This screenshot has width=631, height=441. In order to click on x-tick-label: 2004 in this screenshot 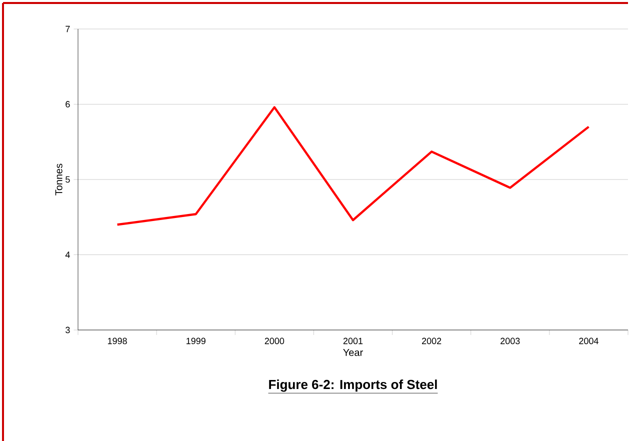, I will do `click(588, 341)`.